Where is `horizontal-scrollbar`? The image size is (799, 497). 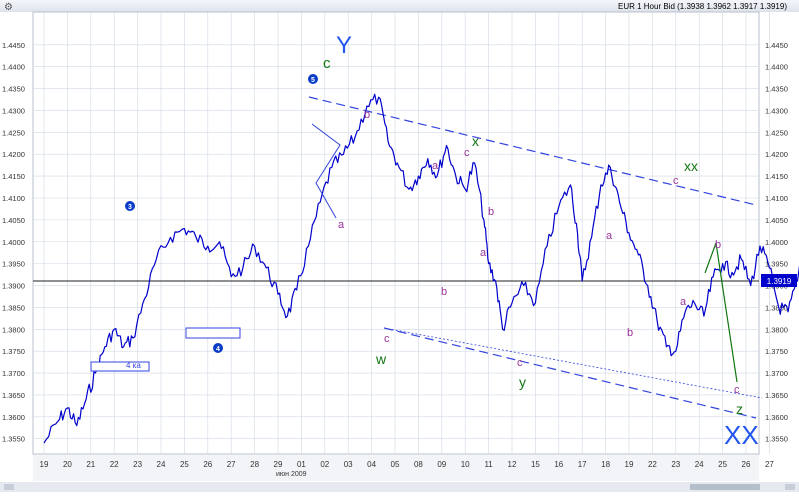
horizontal-scrollbar is located at coordinates (399, 487).